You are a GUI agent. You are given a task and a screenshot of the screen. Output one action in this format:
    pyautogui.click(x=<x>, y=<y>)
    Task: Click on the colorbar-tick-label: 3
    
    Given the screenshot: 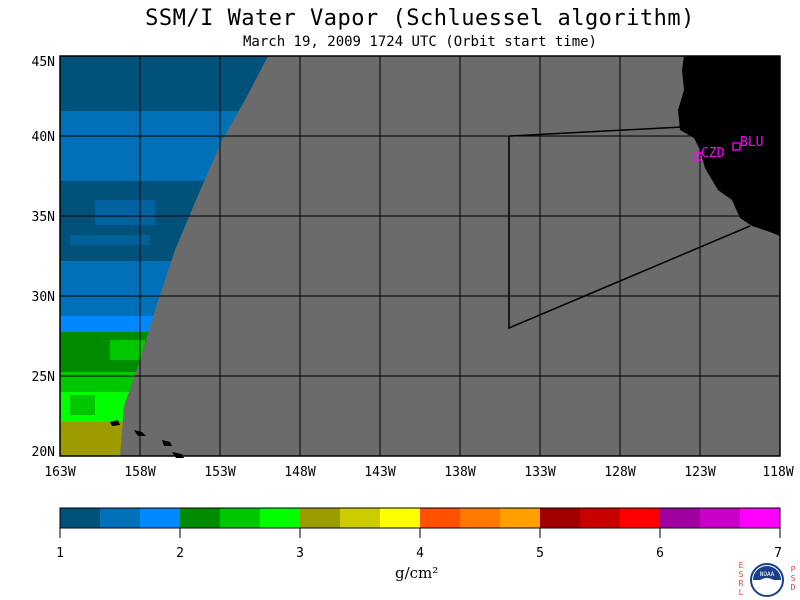 What is the action you would take?
    pyautogui.click(x=300, y=553)
    